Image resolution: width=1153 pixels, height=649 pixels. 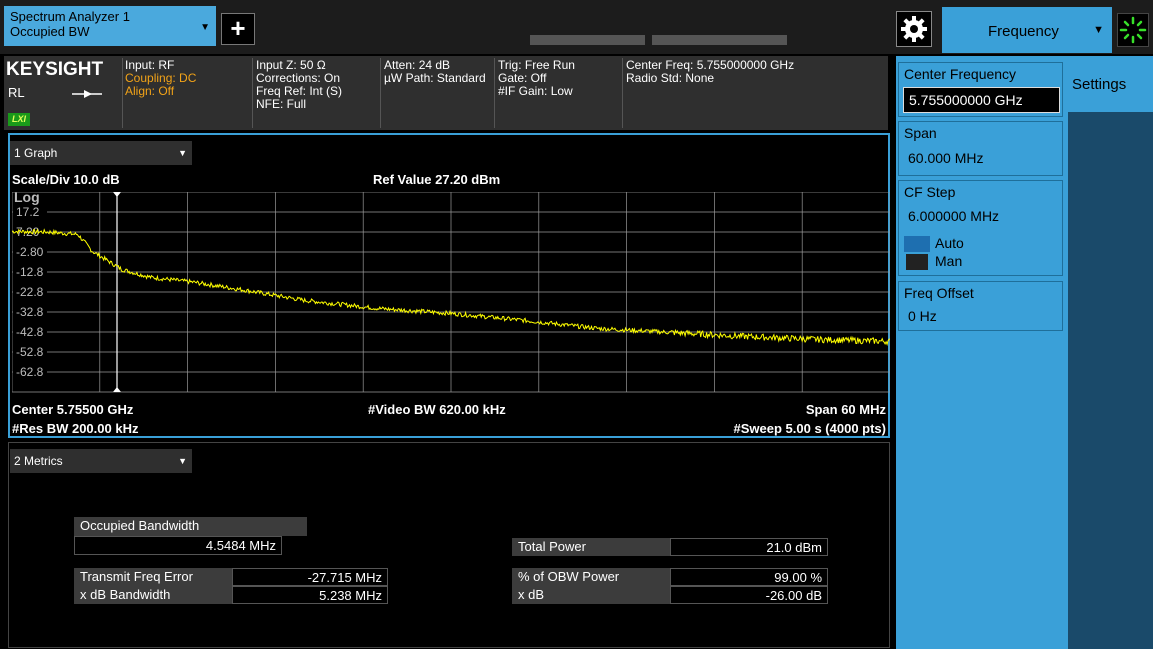 What do you see at coordinates (749, 595) in the screenshot?
I see `x-db-value: -26.00 dB` at bounding box center [749, 595].